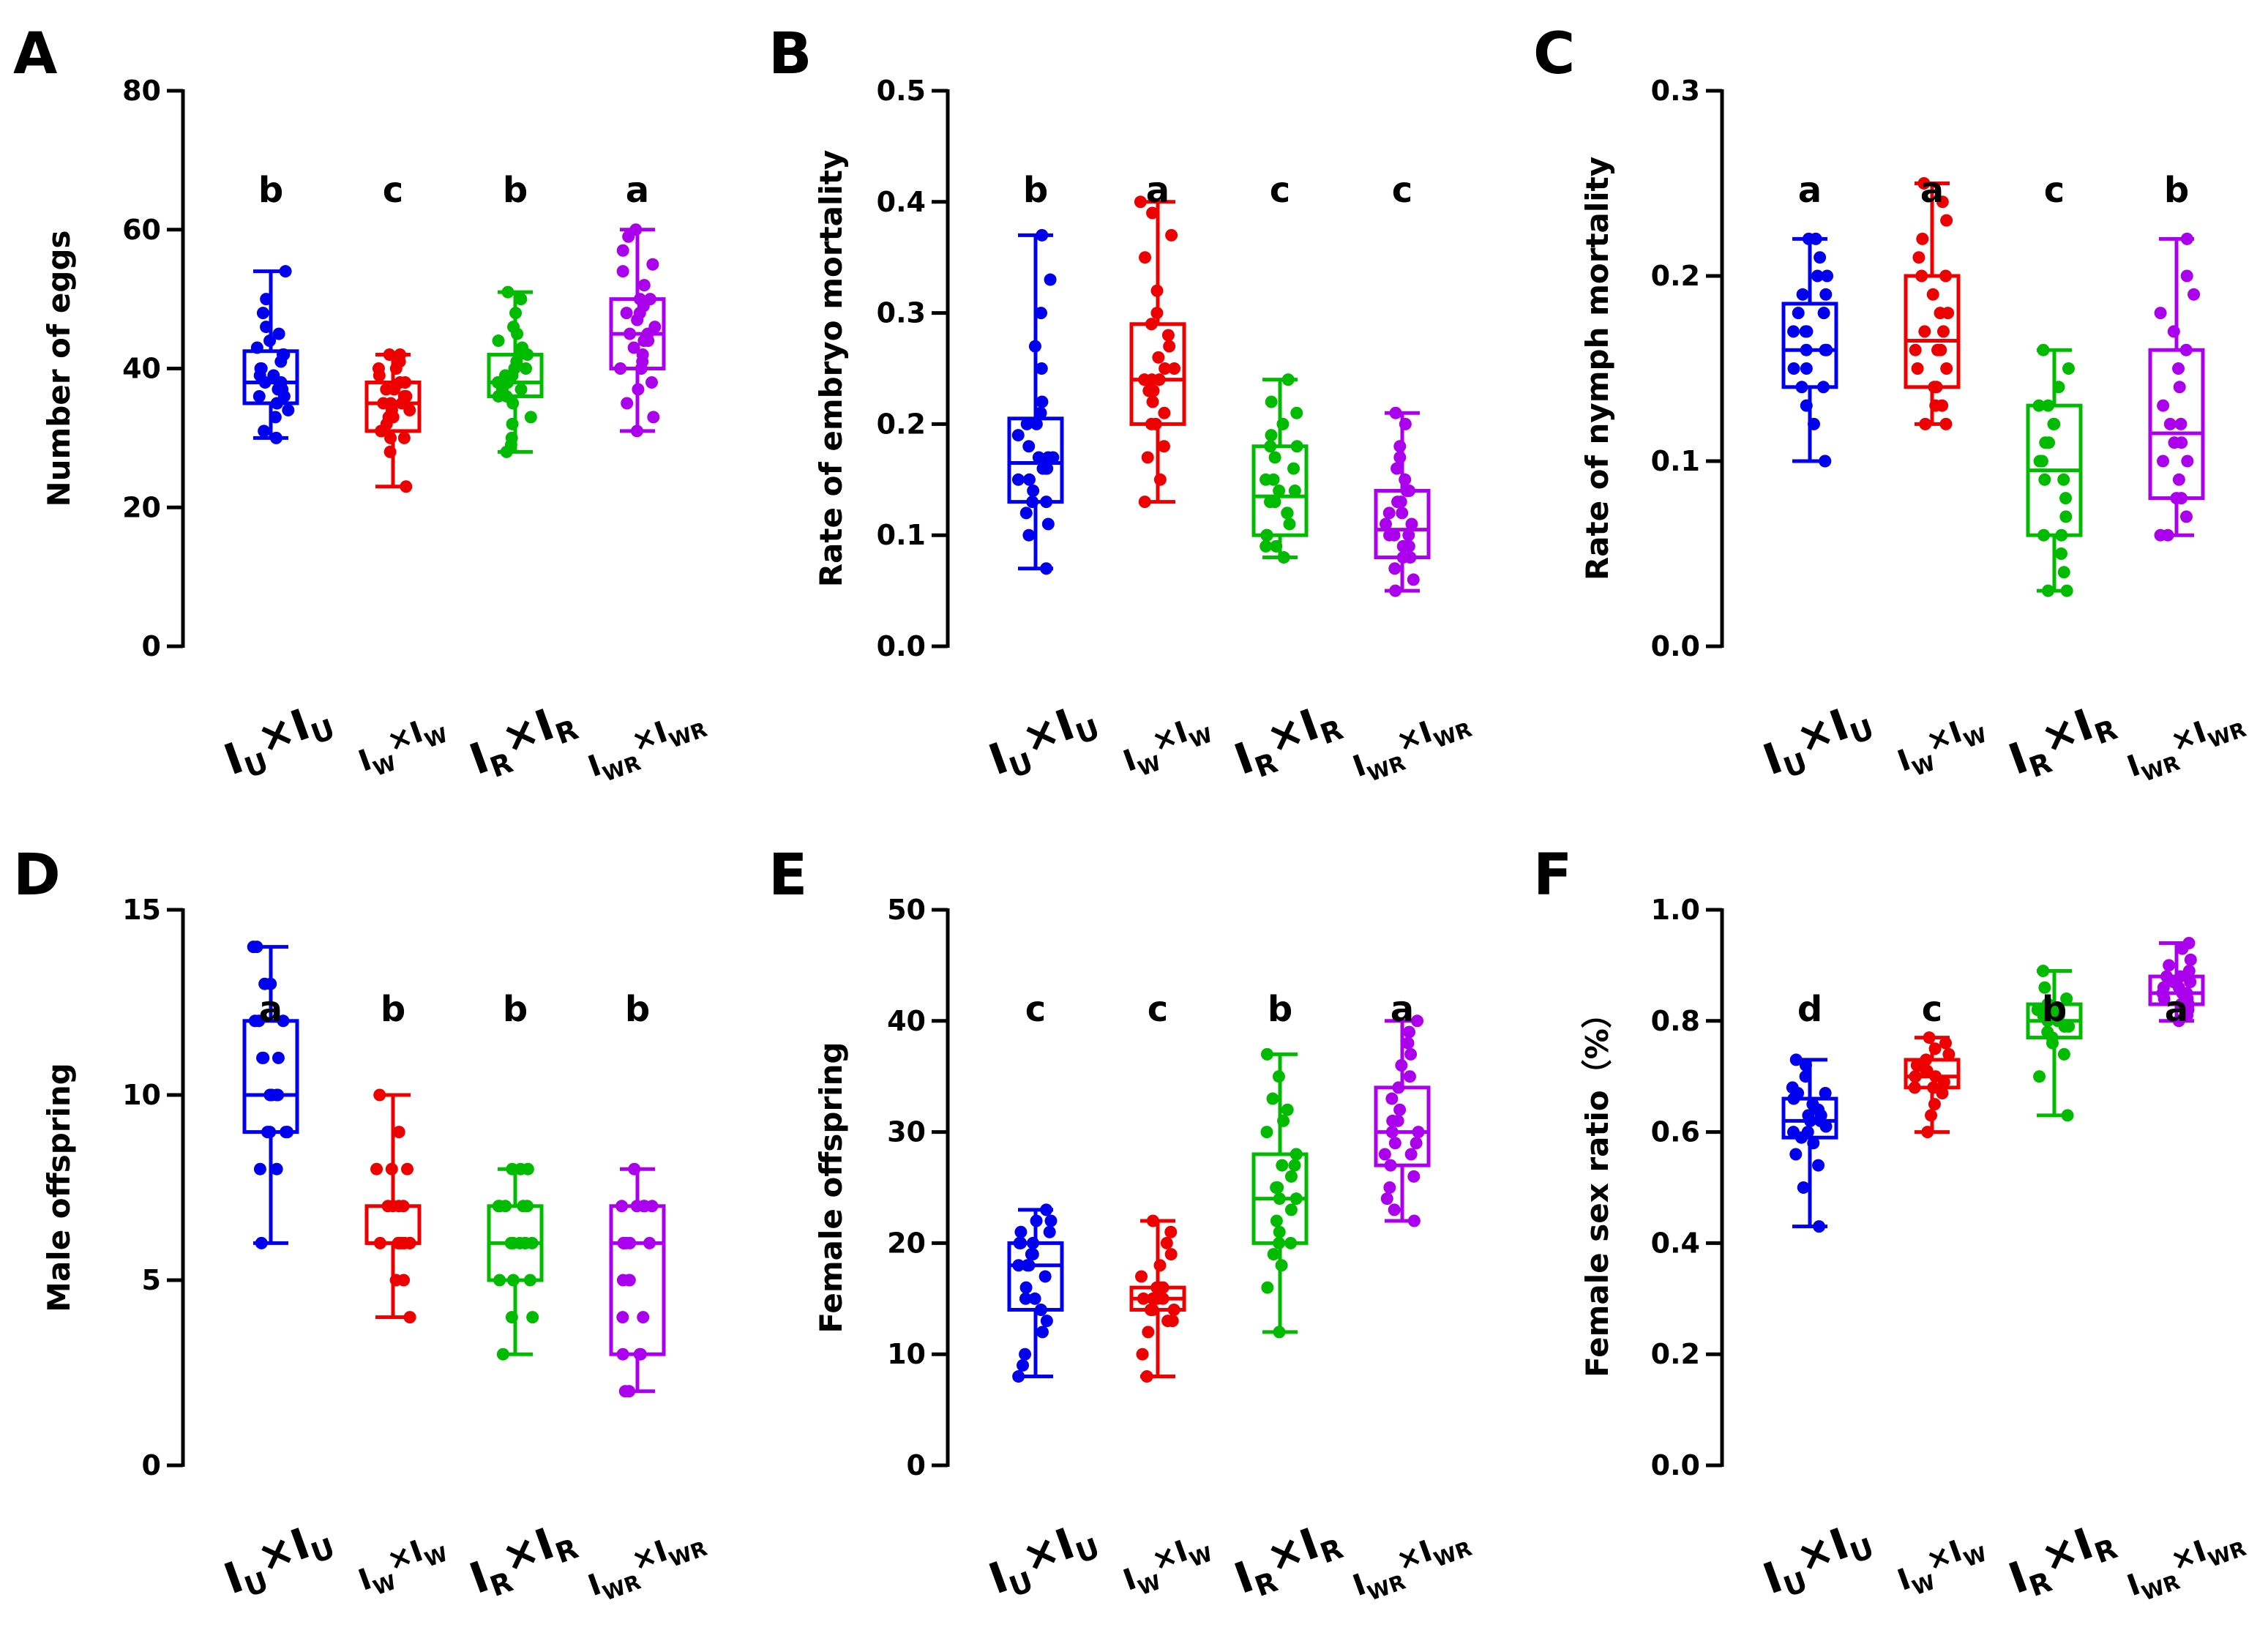 Image resolution: width=2268 pixels, height=1641 pixels. What do you see at coordinates (1675, 1243) in the screenshot?
I see `y-tick-label: 0.4` at bounding box center [1675, 1243].